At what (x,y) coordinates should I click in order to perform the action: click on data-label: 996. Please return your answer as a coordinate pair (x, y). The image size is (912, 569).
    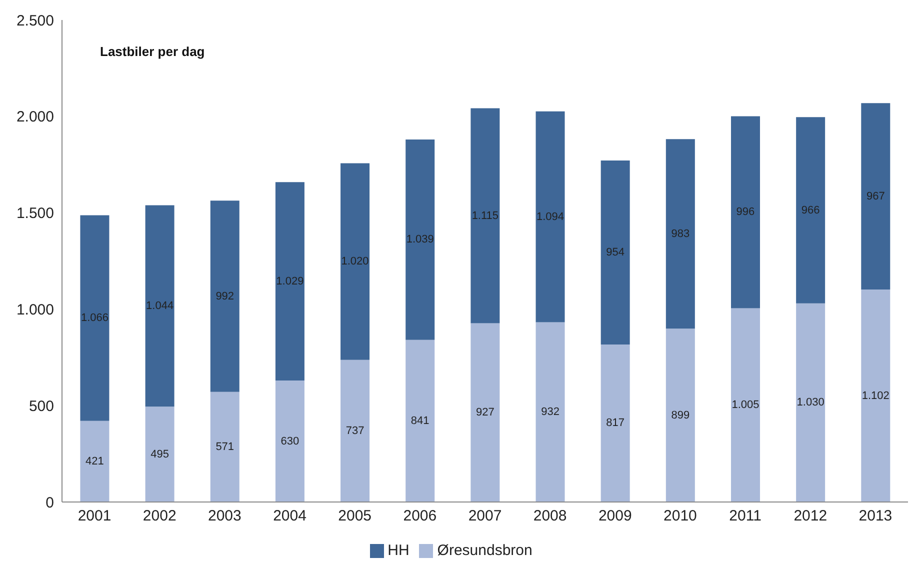
    Looking at the image, I should click on (745, 212).